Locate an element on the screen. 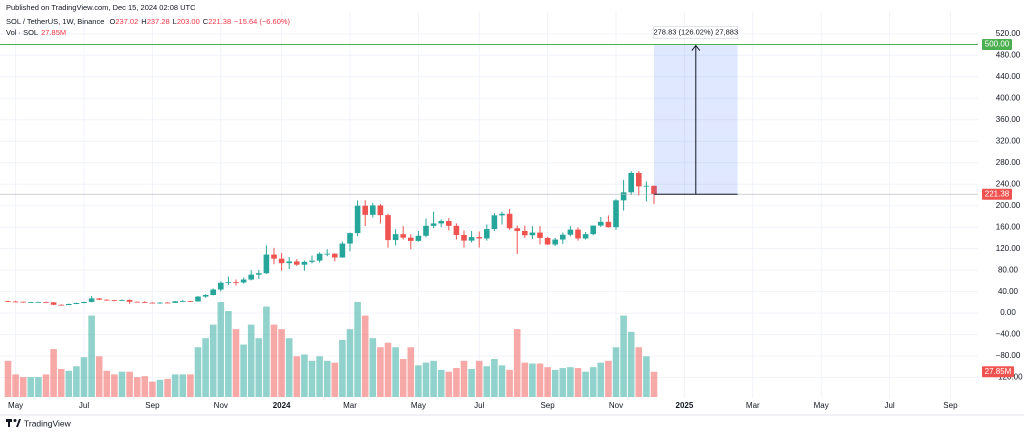 The image size is (1024, 434). y-tick-label: 280.00 is located at coordinates (1008, 162).